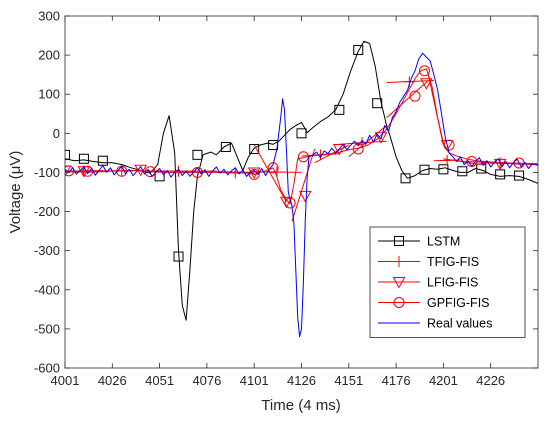  Describe the element at coordinates (452, 283) in the screenshot. I see `legend-label: LFIG-FIS` at that location.